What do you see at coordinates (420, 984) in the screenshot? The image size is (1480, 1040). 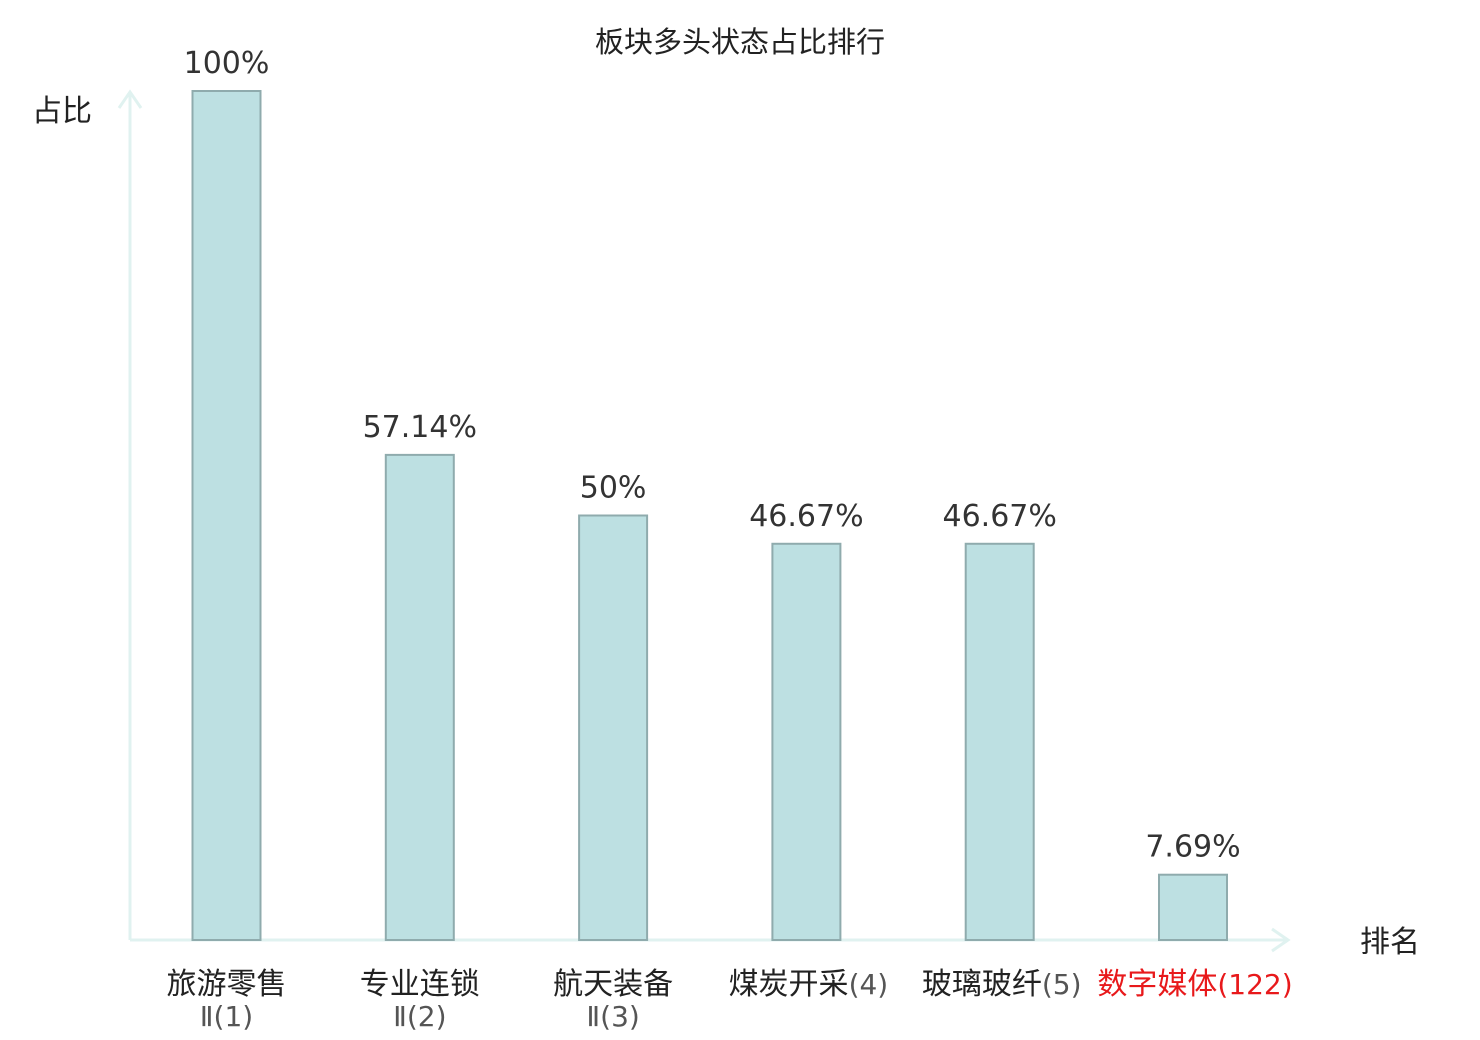 I see `category-label: 专业连锁` at bounding box center [420, 984].